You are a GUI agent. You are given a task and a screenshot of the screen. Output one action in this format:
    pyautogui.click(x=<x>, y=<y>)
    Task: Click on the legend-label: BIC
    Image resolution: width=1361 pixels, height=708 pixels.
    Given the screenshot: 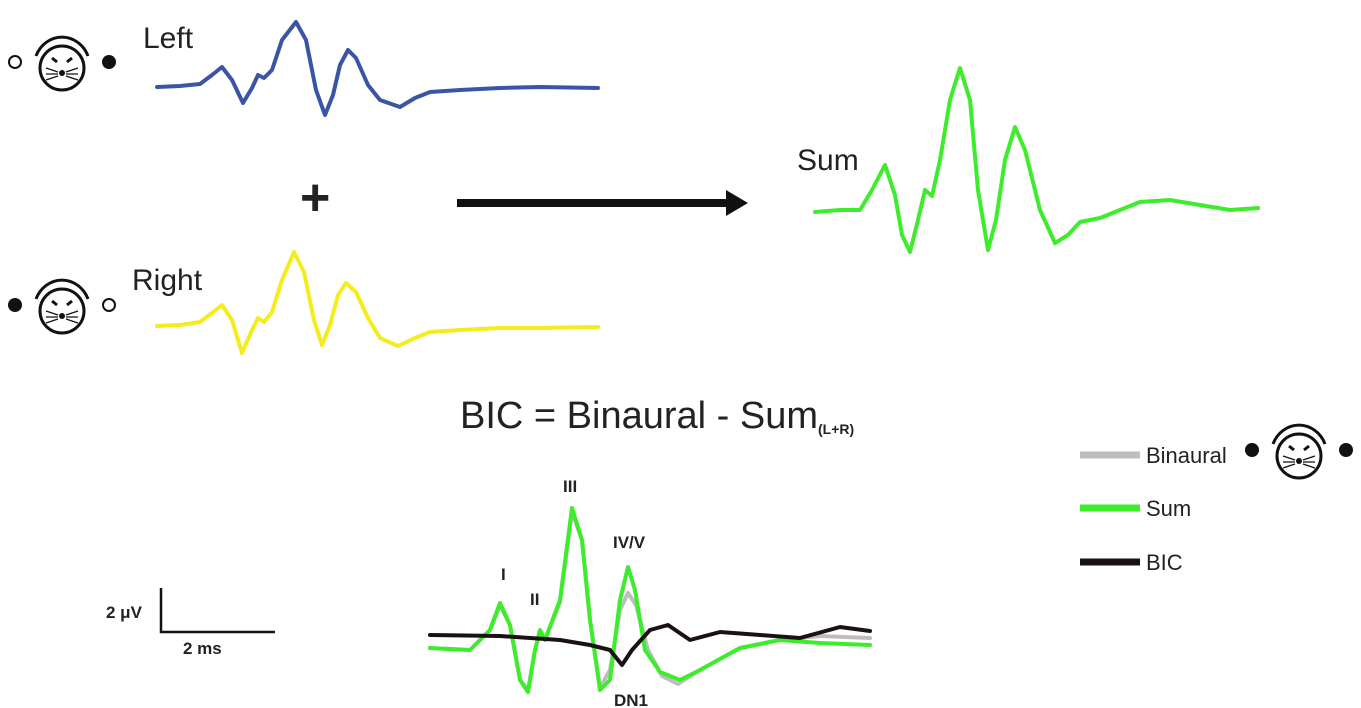 What is the action you would take?
    pyautogui.click(x=1164, y=562)
    